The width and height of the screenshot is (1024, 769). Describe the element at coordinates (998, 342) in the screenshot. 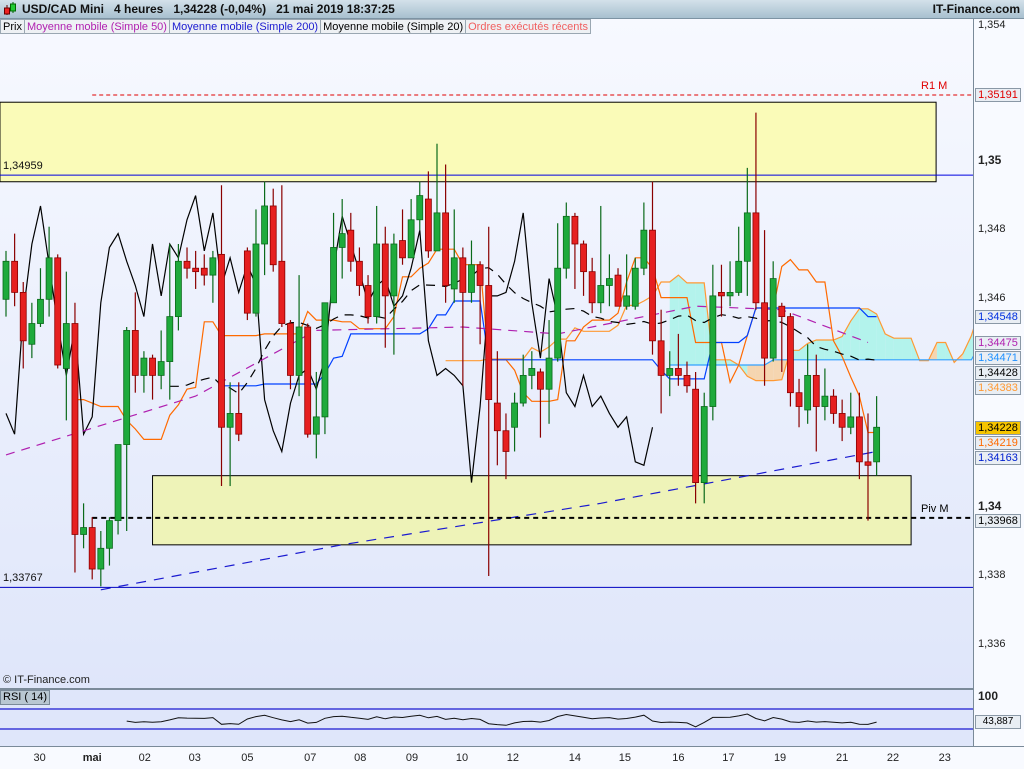

I see `price-label: 1,34475` at that location.